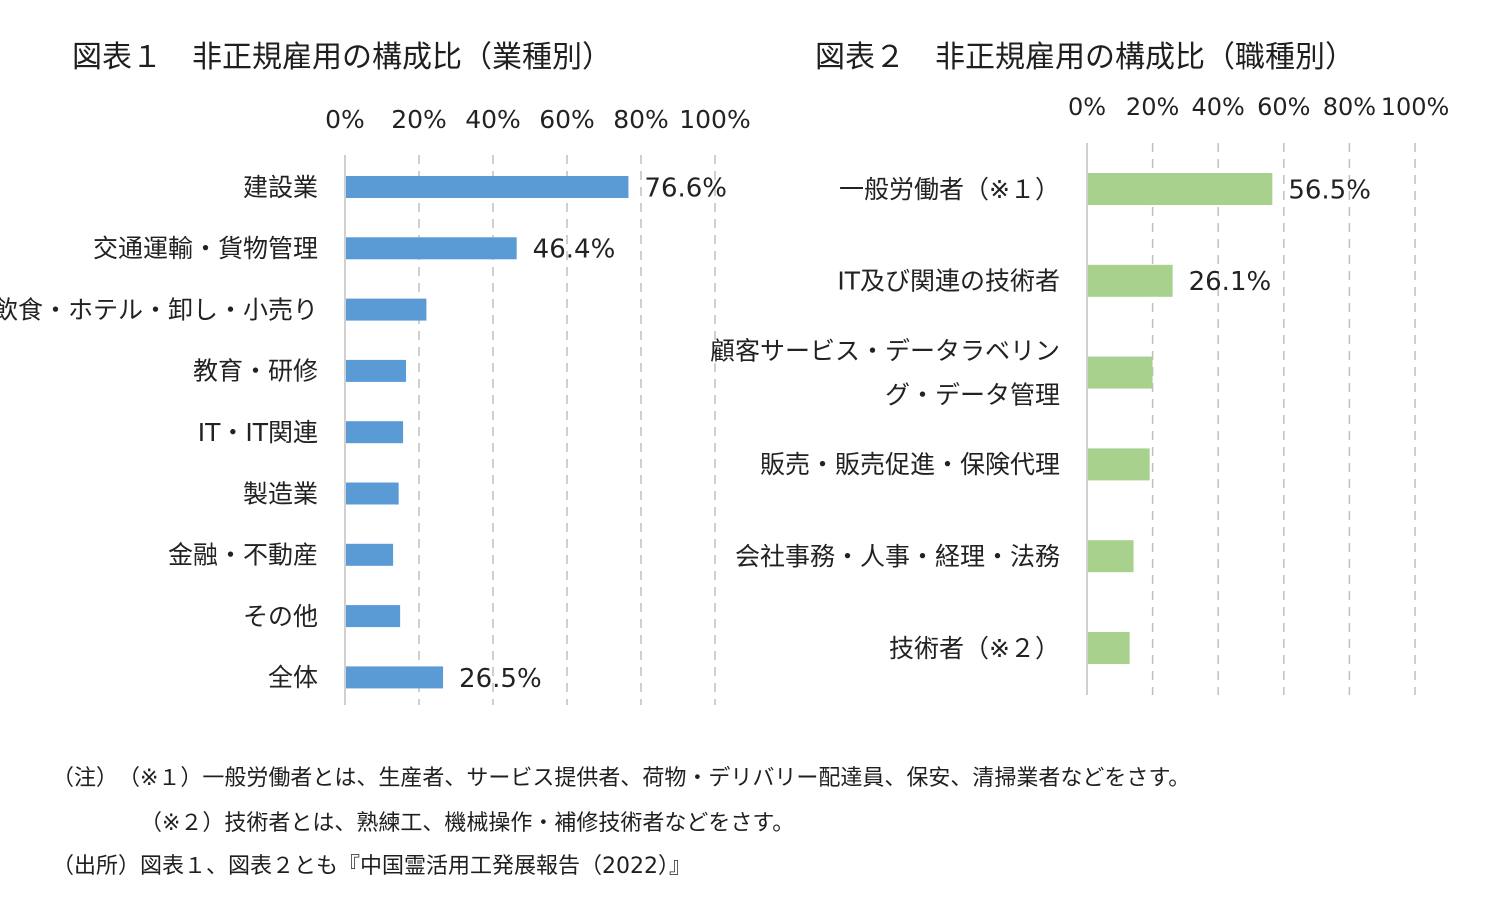 Image resolution: width=1497 pixels, height=917 pixels. What do you see at coordinates (685, 188) in the screenshot?
I see `chart1-data-label: 76.6%` at bounding box center [685, 188].